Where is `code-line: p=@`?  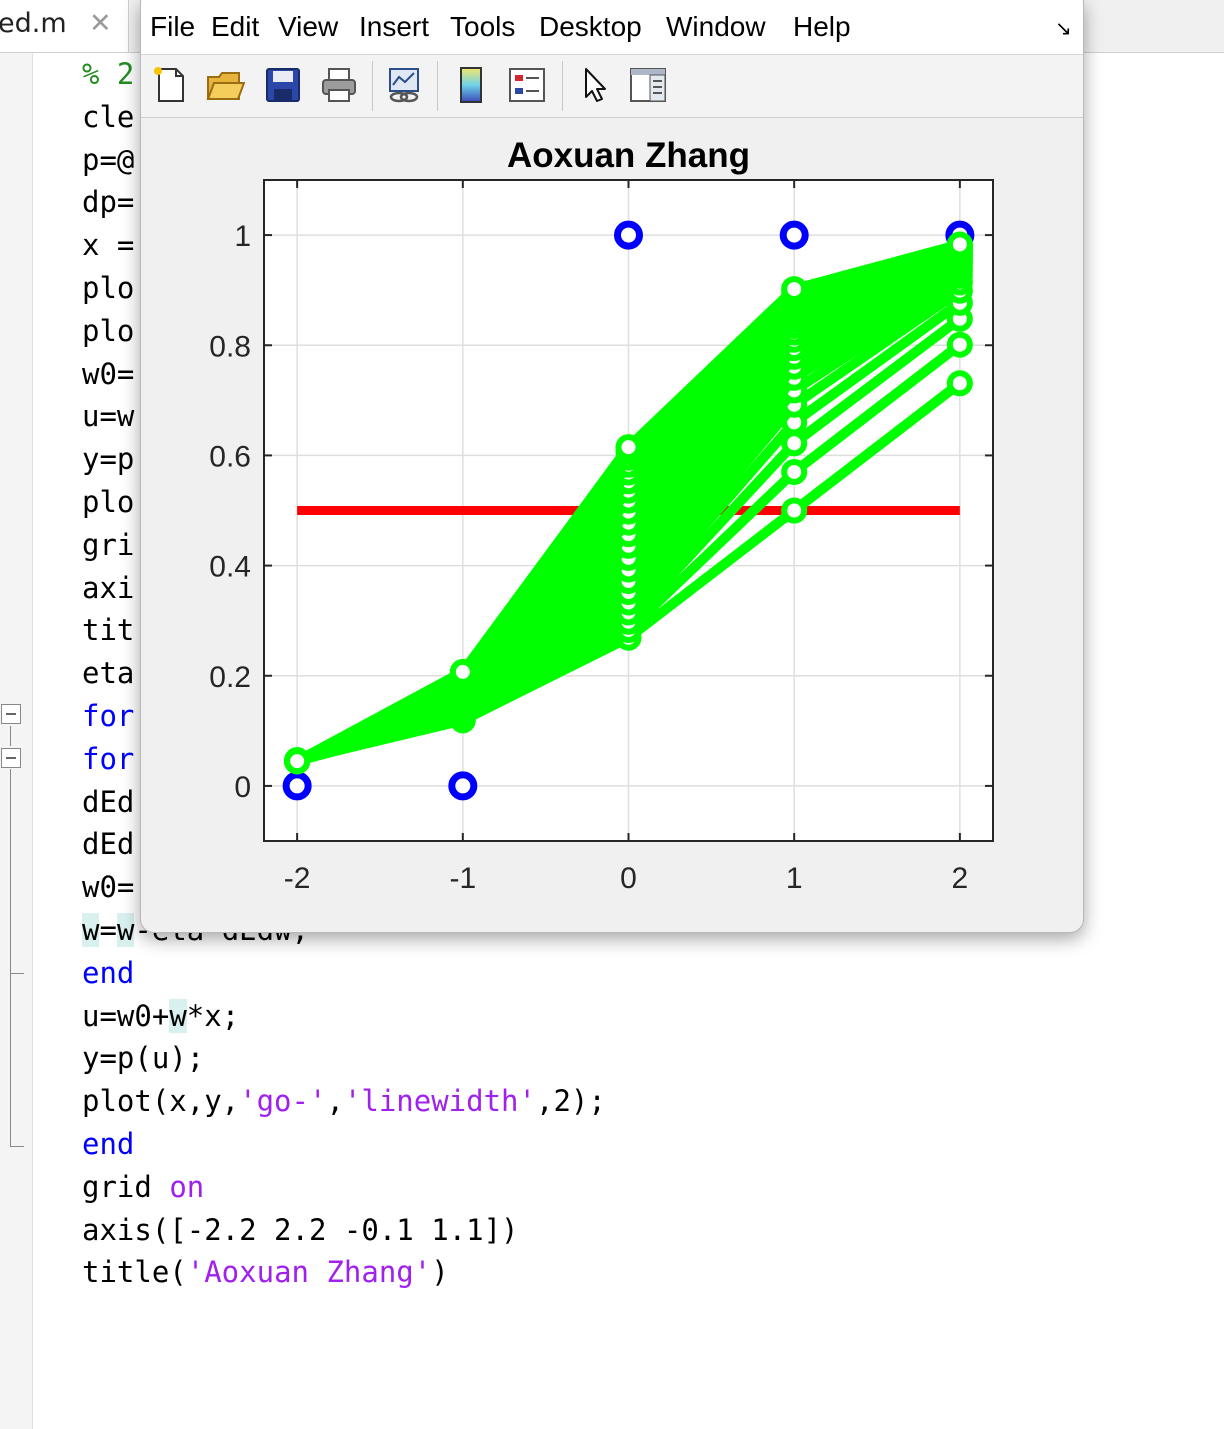 code-line: p=@ is located at coordinates (344, 160).